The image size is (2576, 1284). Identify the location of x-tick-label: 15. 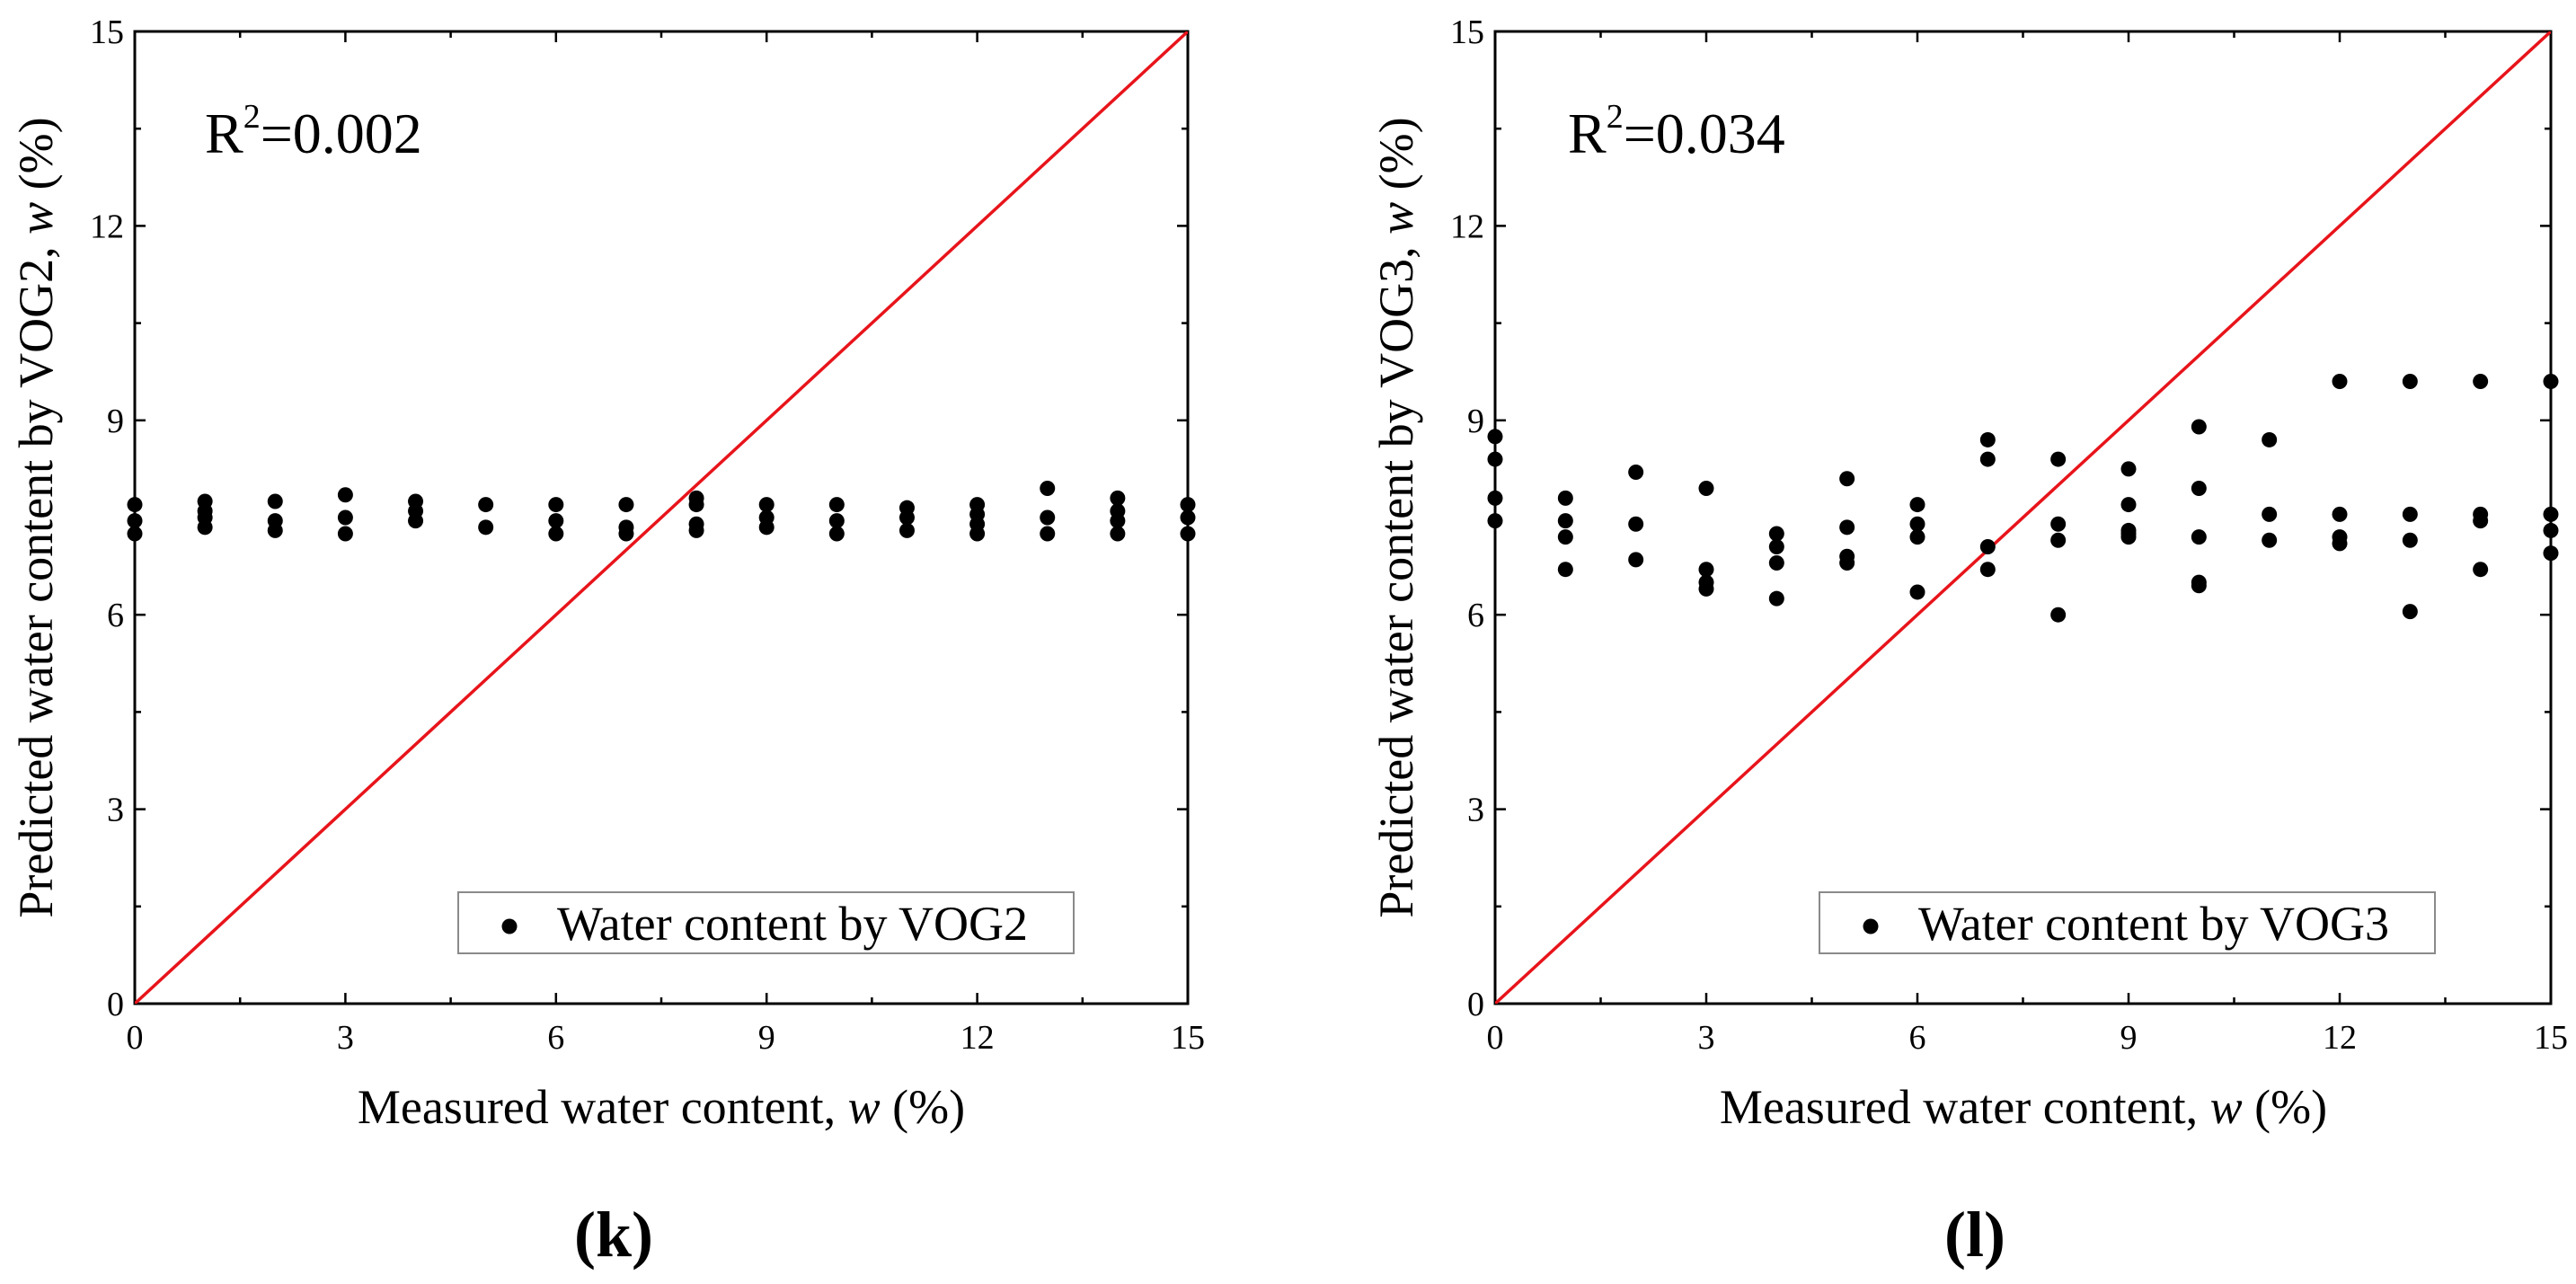
(2551, 1038).